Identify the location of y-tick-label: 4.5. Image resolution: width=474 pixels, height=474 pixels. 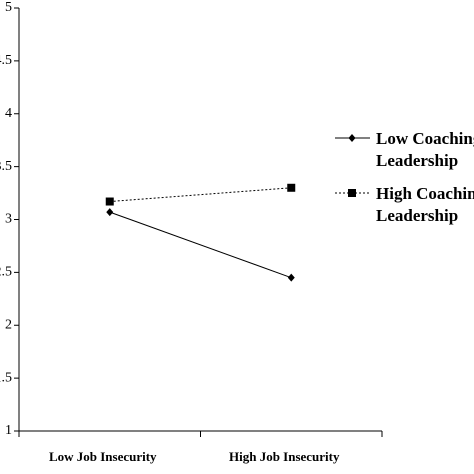
(6, 60).